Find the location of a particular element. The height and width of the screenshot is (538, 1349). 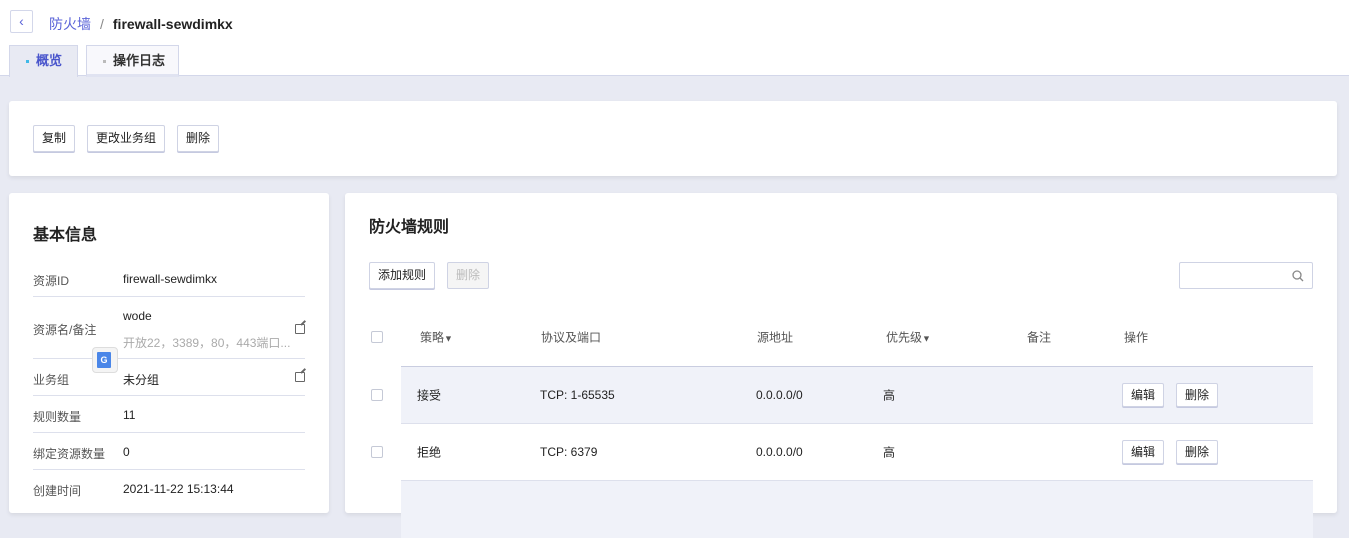

tab-overview: 概览 is located at coordinates (43, 61).